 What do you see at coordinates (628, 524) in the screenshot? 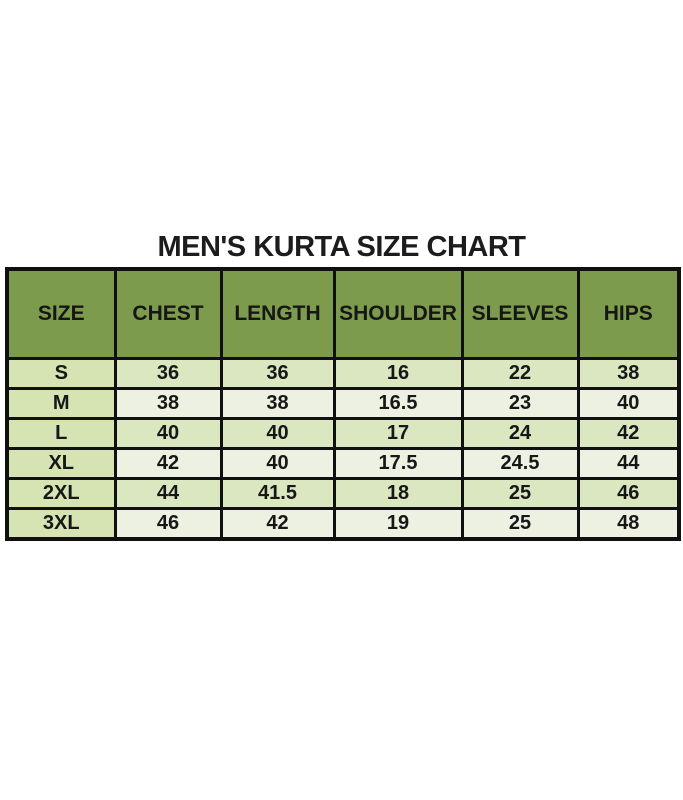
I see `table-cell: 48` at bounding box center [628, 524].